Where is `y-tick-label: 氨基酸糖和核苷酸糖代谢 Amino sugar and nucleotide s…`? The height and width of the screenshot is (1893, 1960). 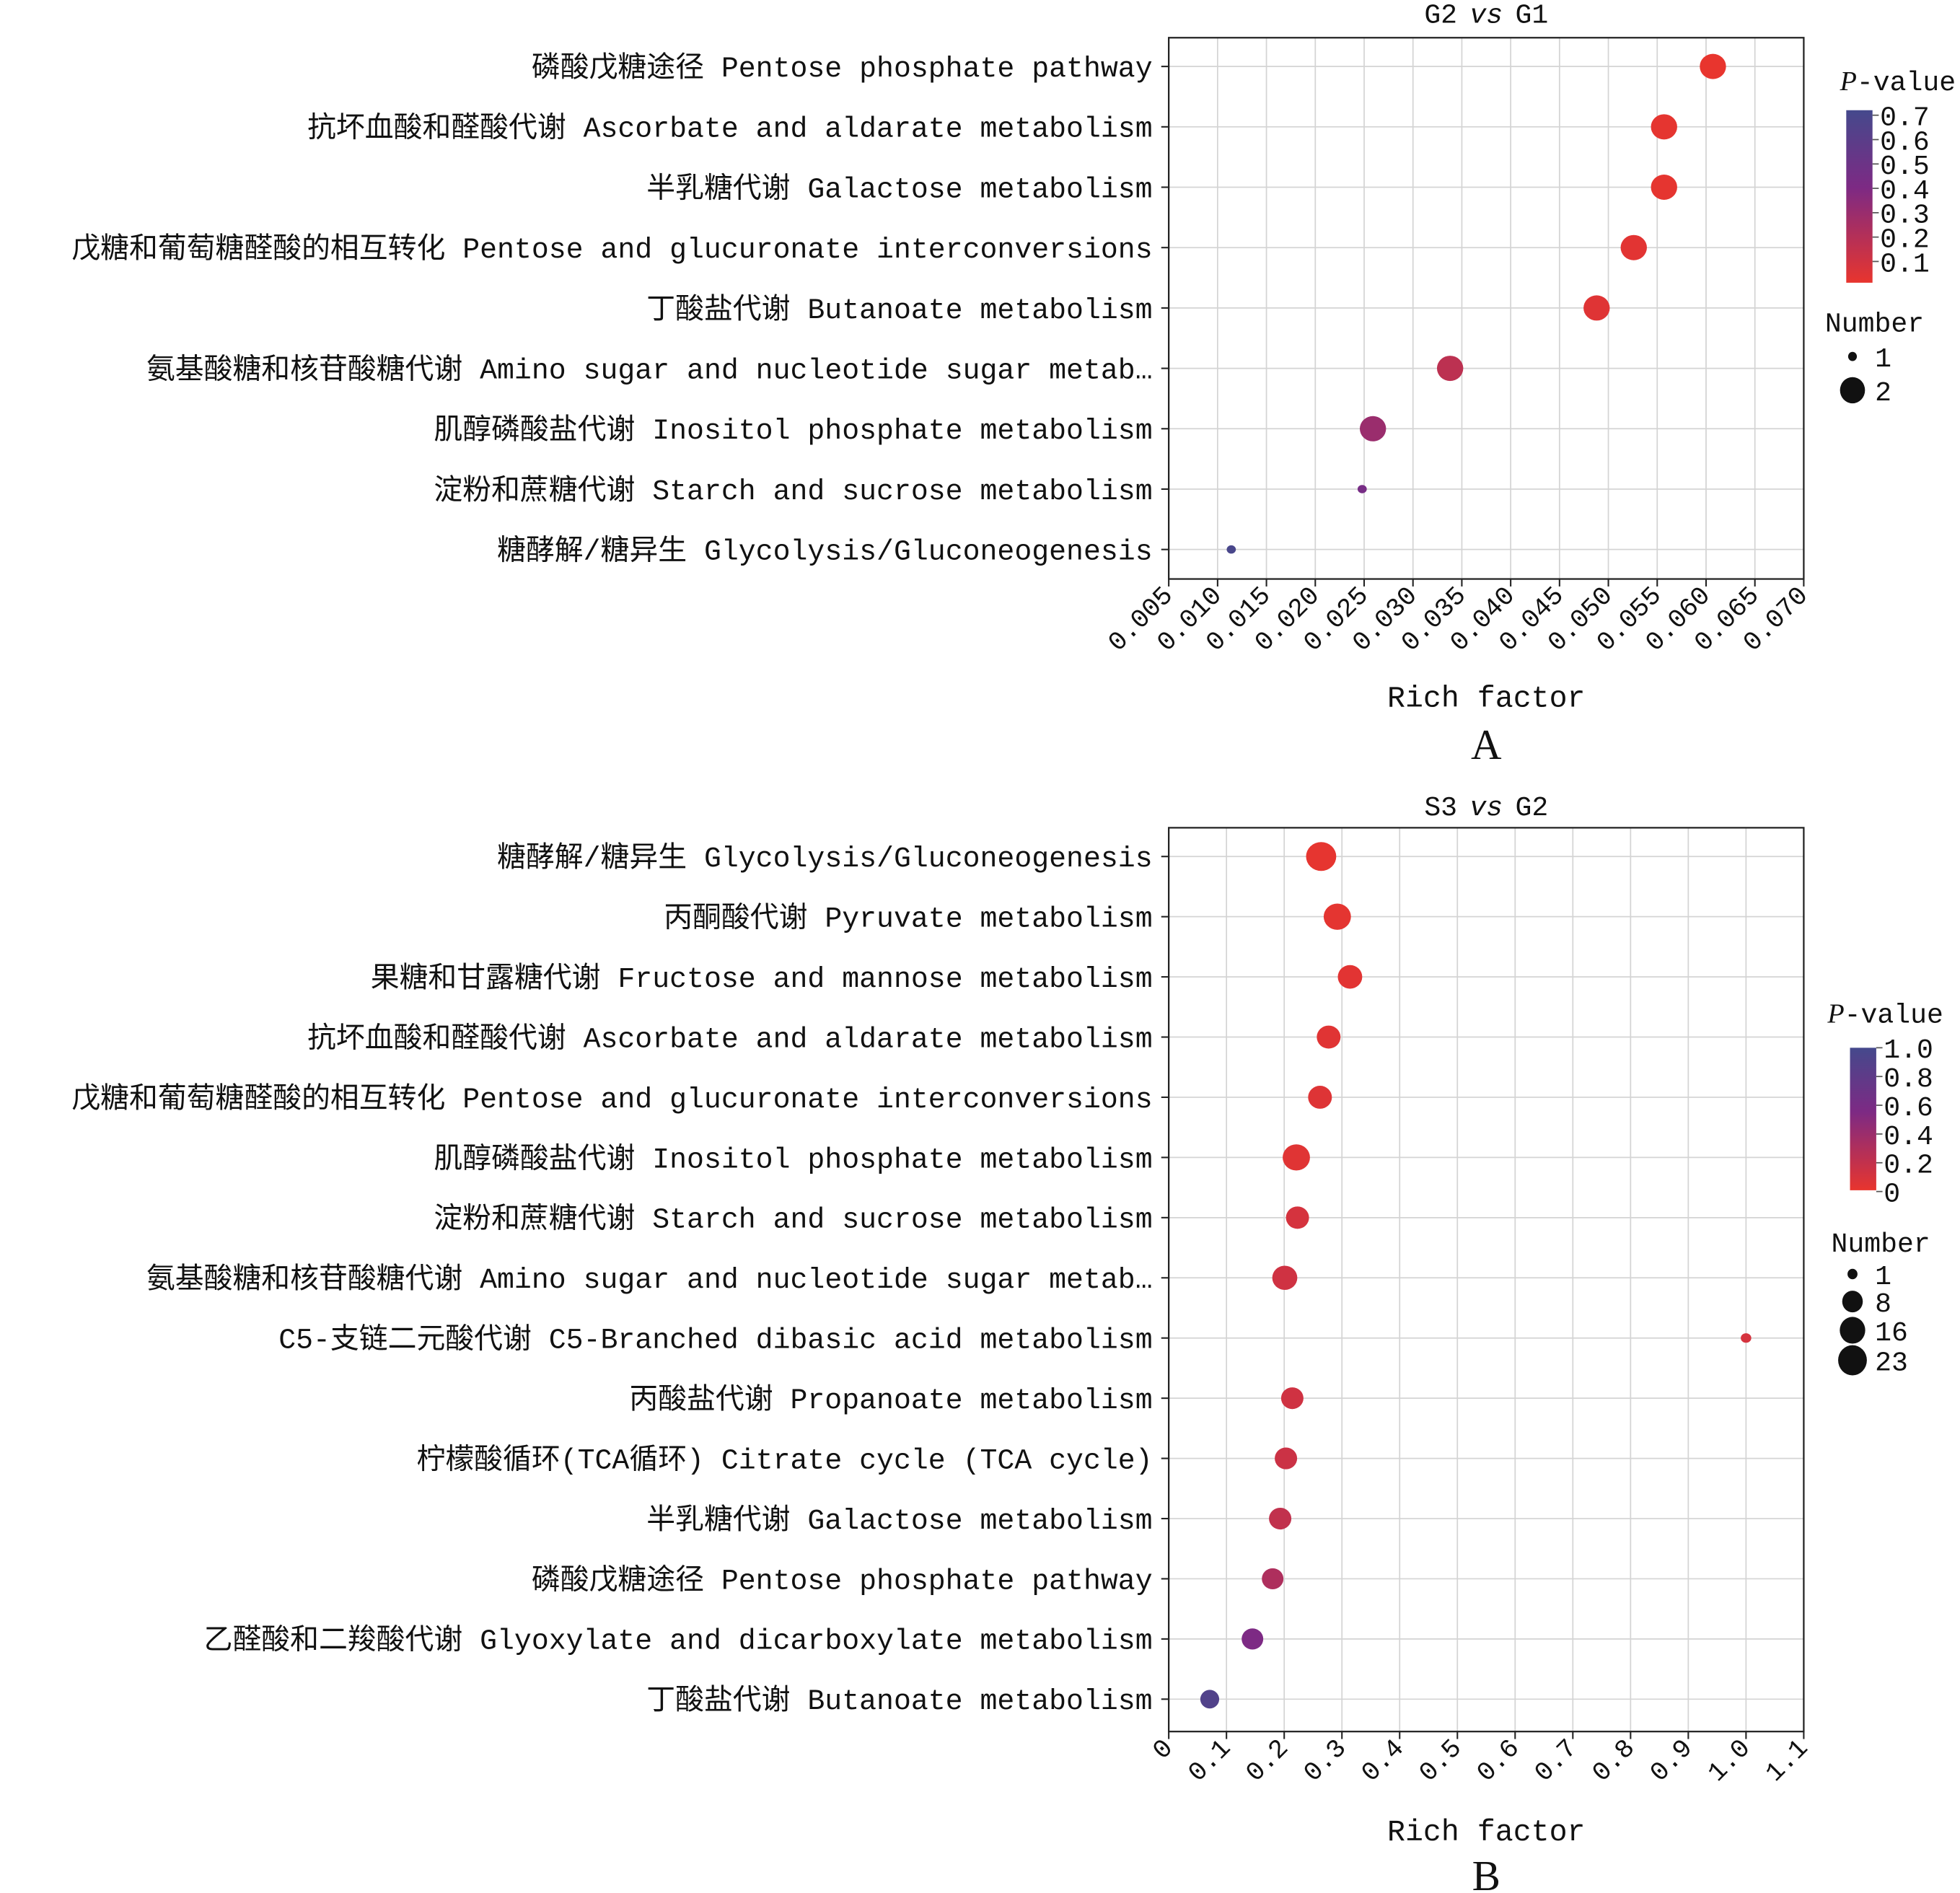
y-tick-label: 氨基酸糖和核苷酸糖代谢 Amino sugar and nucleotide s… is located at coordinates (649, 370).